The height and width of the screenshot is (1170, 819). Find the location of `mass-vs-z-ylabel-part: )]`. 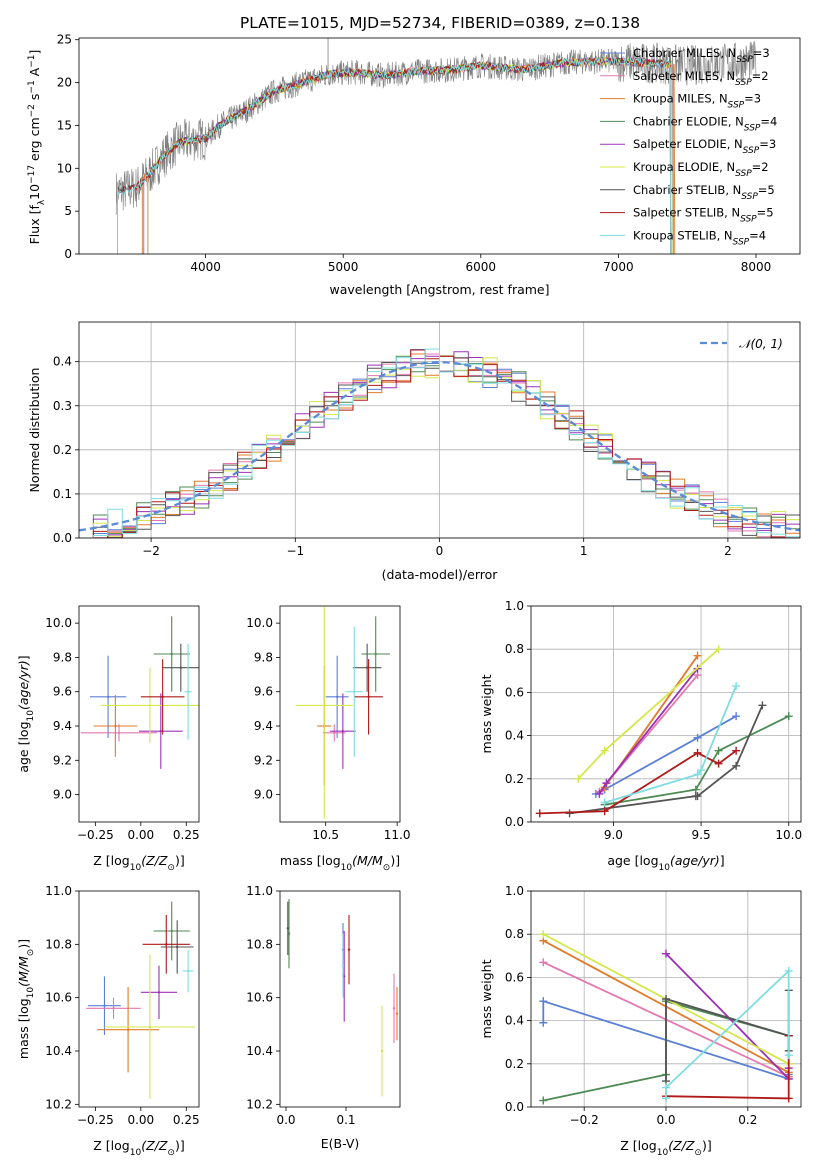

mass-vs-z-ylabel-part: )] is located at coordinates (23, 944).